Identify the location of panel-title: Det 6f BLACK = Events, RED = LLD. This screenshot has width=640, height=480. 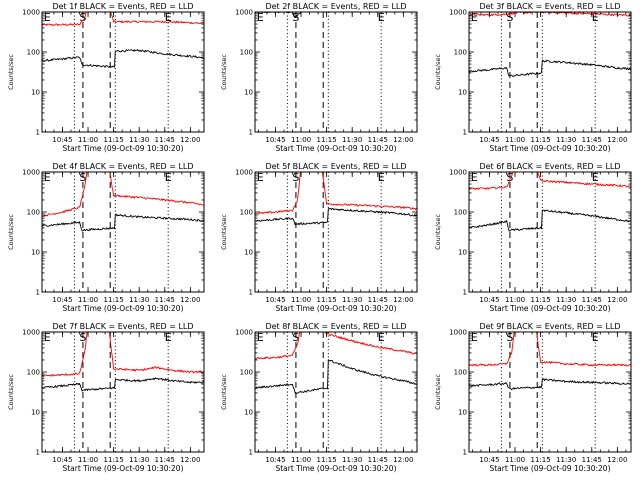
(549, 166).